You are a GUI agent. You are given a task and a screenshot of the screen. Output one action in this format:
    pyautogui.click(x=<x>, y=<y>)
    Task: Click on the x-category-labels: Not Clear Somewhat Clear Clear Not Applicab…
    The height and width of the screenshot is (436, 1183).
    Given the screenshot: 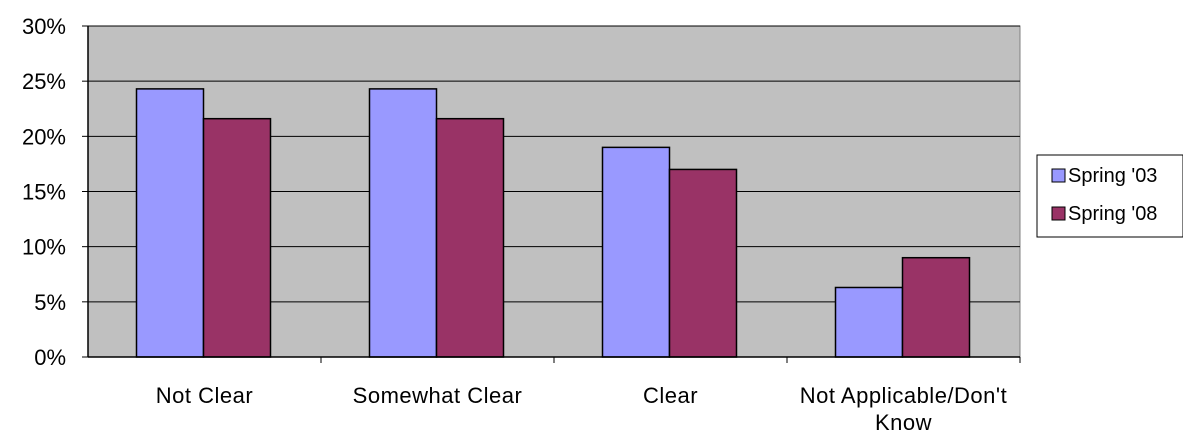 What is the action you would take?
    pyautogui.click(x=581, y=409)
    